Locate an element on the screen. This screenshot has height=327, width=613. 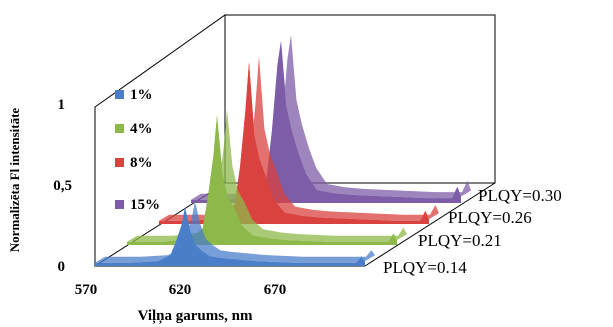
legend-label: 4% is located at coordinates (141, 129).